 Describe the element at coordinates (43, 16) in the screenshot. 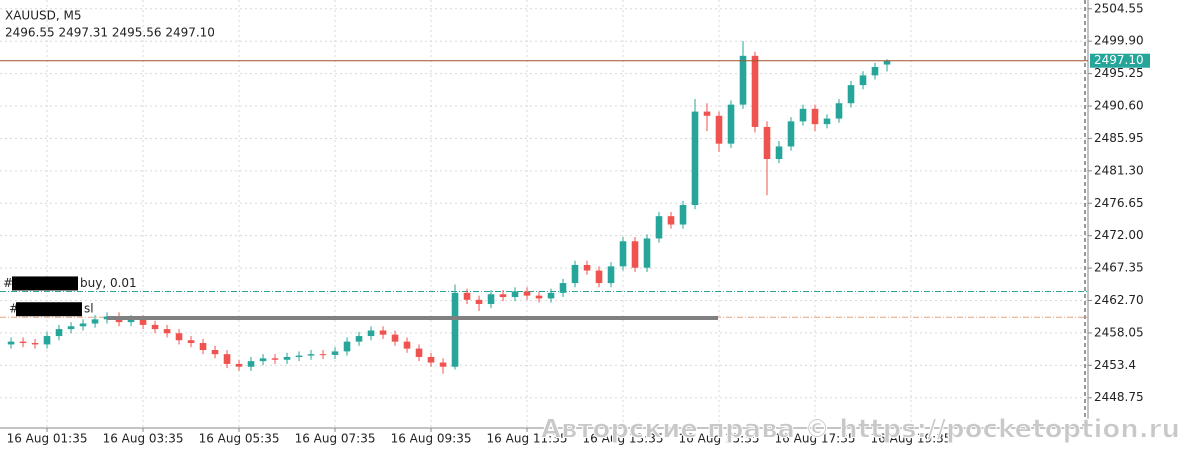

I see `chart-title: XAUUSD, M5` at that location.